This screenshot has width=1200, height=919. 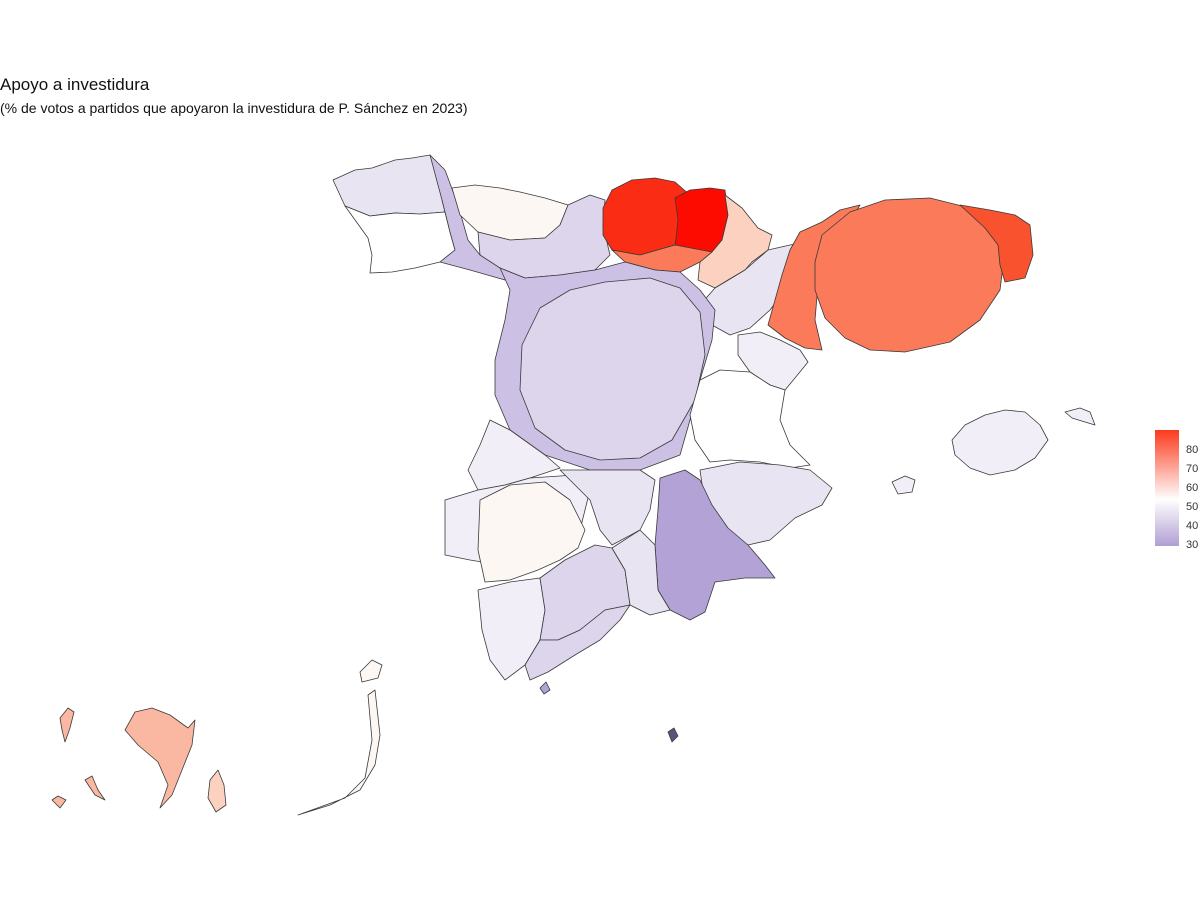 What do you see at coordinates (910, 275) in the screenshot?
I see `region-barcelona` at bounding box center [910, 275].